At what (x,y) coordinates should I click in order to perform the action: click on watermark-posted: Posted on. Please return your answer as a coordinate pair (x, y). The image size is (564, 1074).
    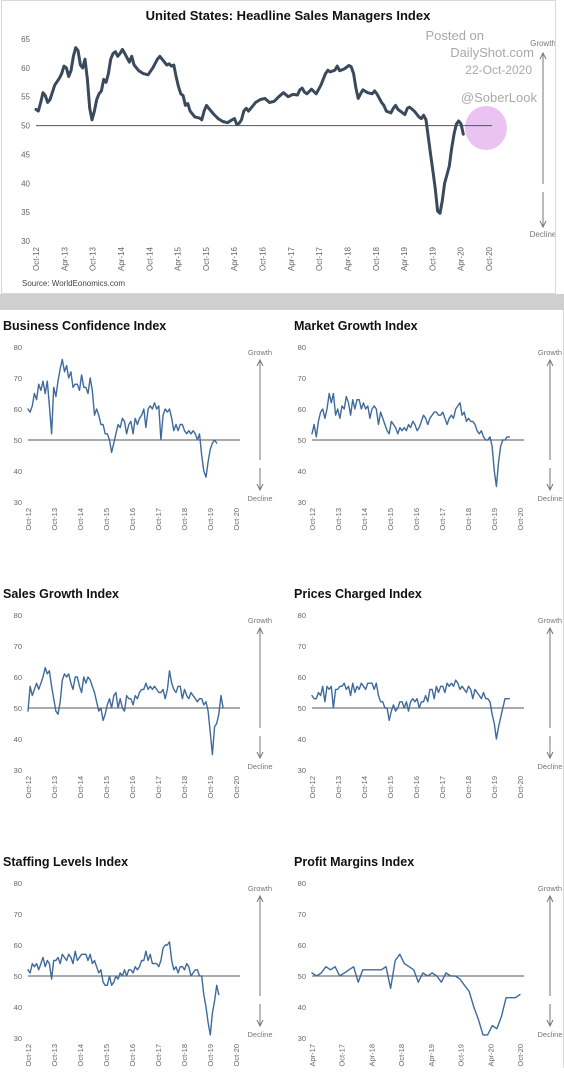
    Looking at the image, I should click on (454, 35).